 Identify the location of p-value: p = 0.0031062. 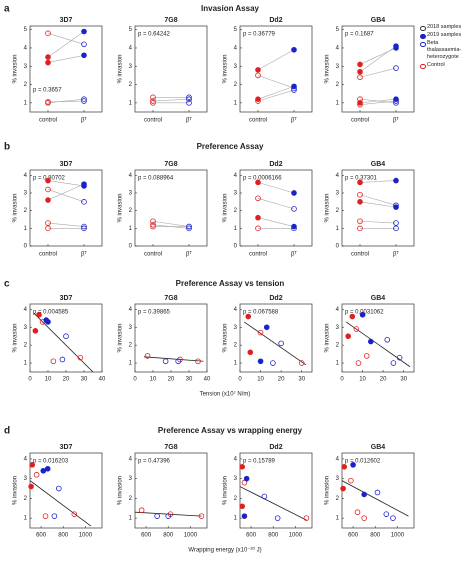
(364, 313).